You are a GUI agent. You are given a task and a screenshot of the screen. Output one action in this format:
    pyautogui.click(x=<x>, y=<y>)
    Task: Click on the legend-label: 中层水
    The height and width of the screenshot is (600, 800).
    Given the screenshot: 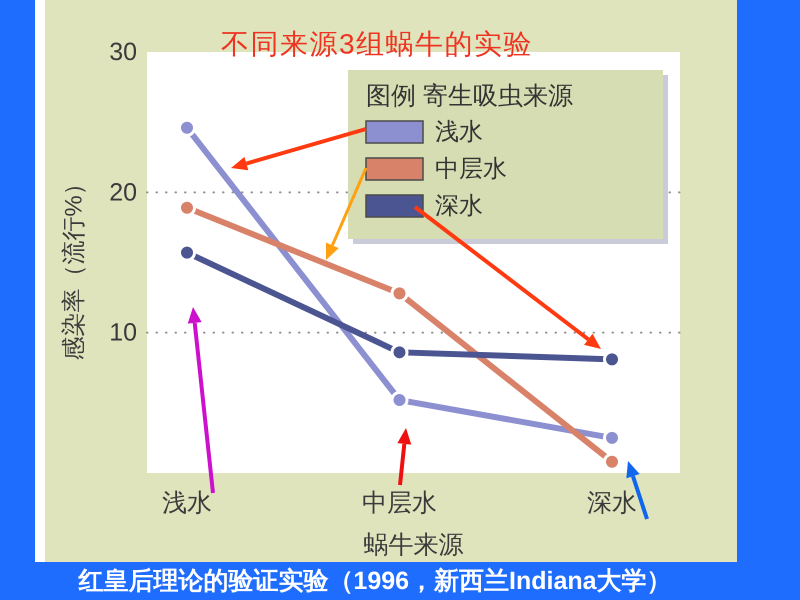 What is the action you would take?
    pyautogui.click(x=471, y=169)
    